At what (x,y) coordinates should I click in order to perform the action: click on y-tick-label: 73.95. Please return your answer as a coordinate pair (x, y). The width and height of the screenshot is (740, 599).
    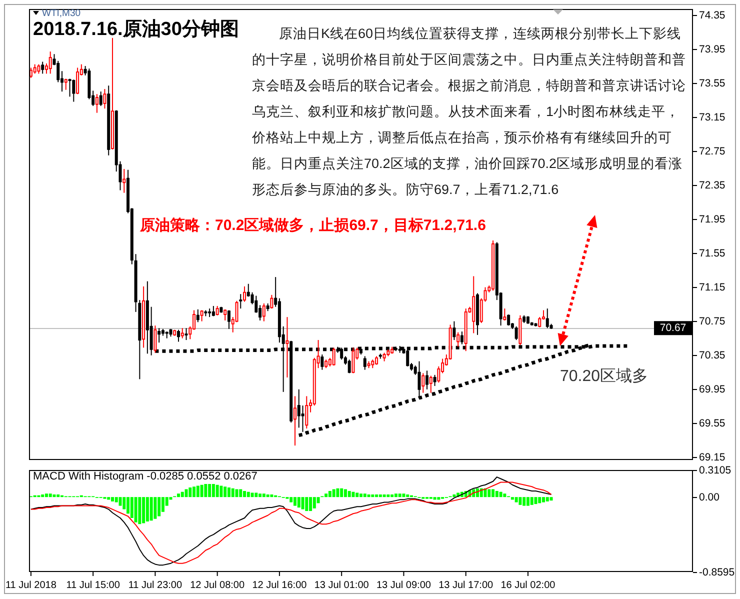
    Looking at the image, I should click on (712, 50).